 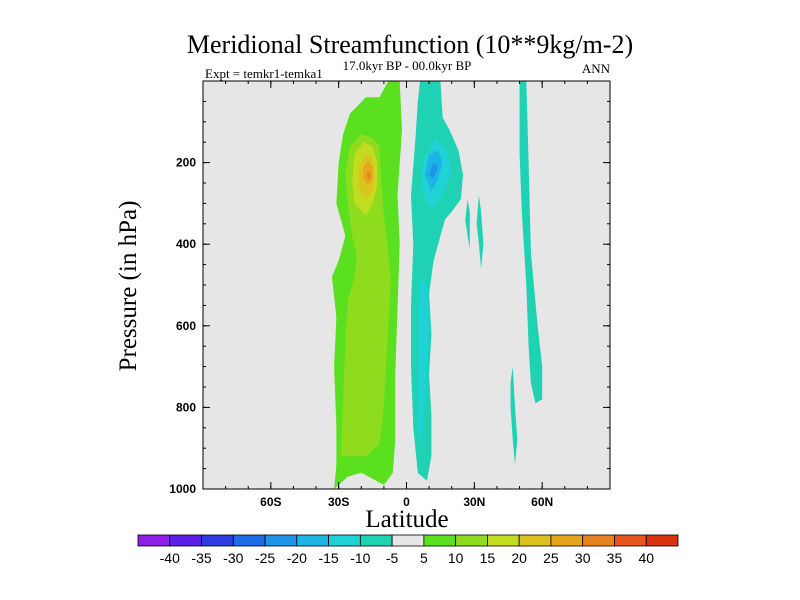 I want to click on colorbar-label: -40, so click(x=170, y=558).